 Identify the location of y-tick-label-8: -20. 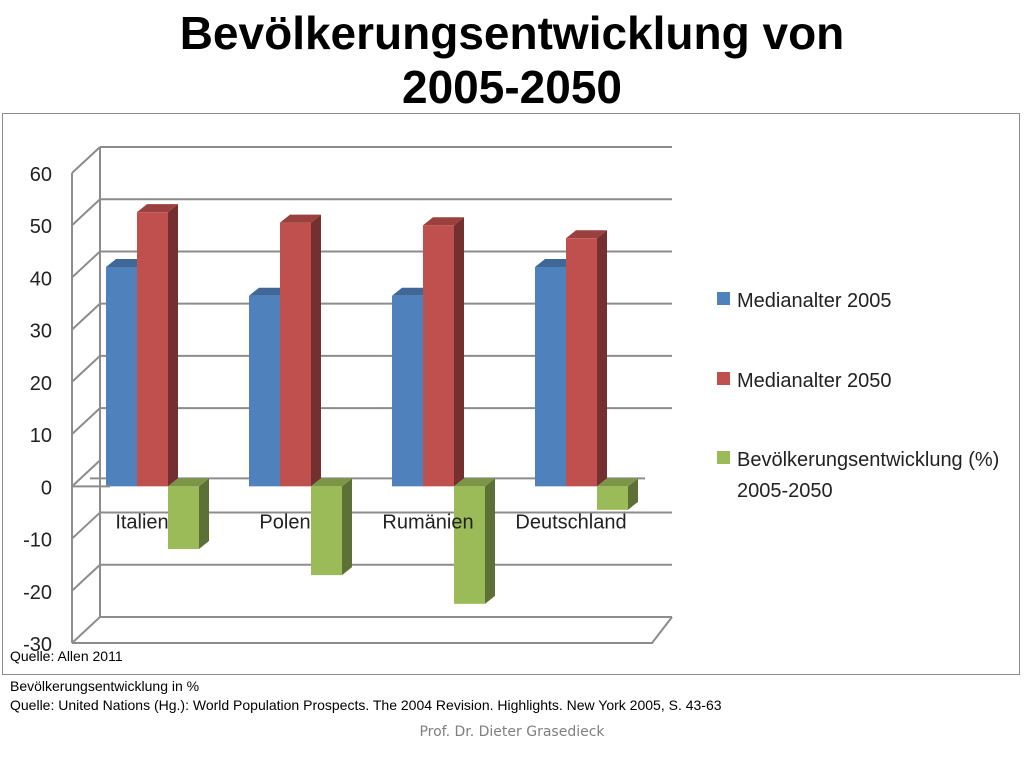
(37, 593).